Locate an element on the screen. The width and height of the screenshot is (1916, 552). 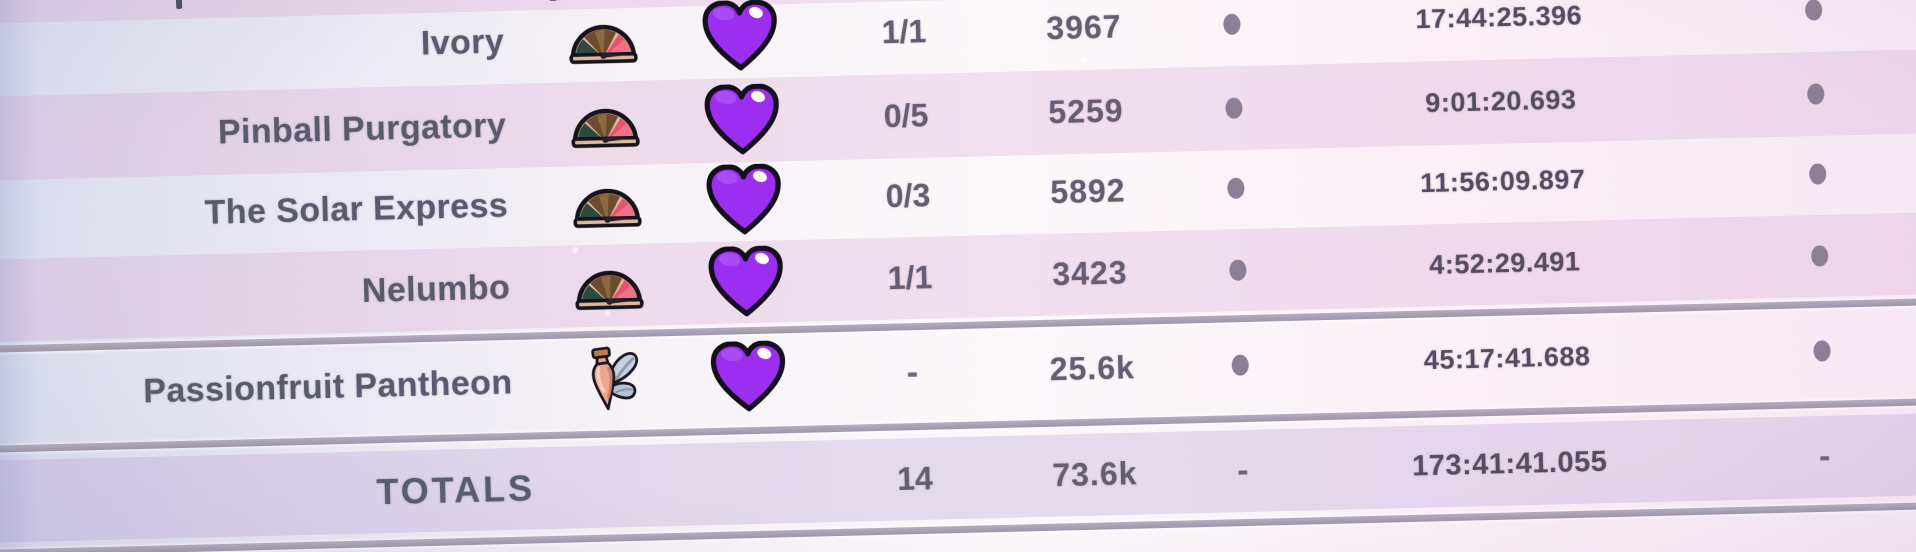
berries-count: 0/3 is located at coordinates (908, 196).